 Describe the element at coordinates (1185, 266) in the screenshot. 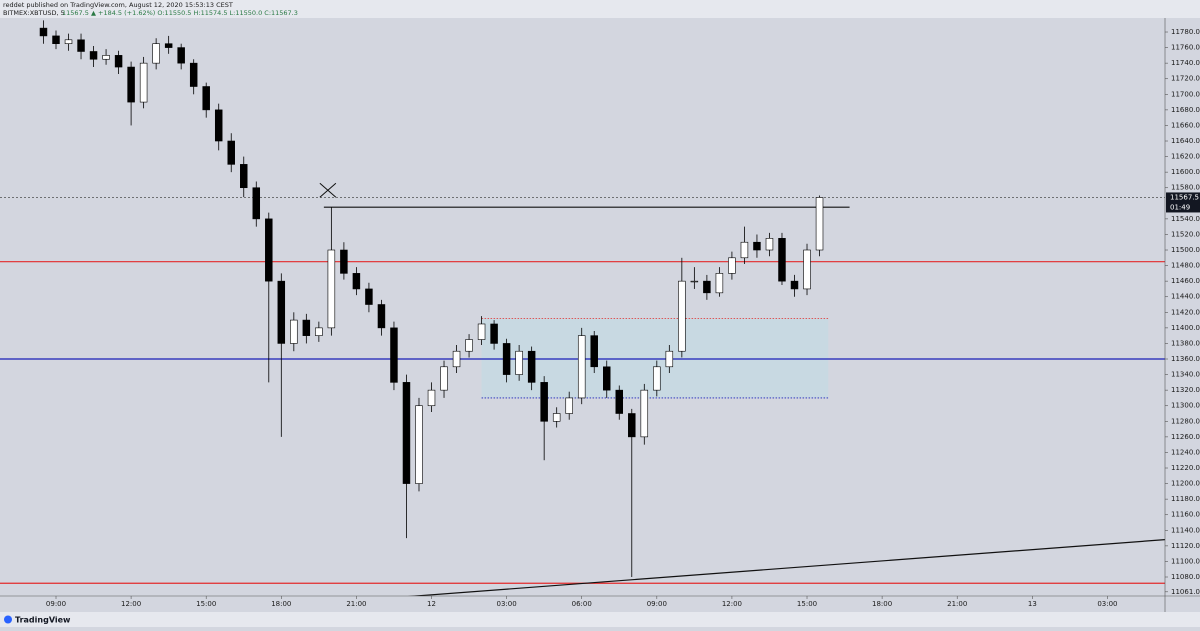

I see `y-tick-label: 11480.0` at that location.